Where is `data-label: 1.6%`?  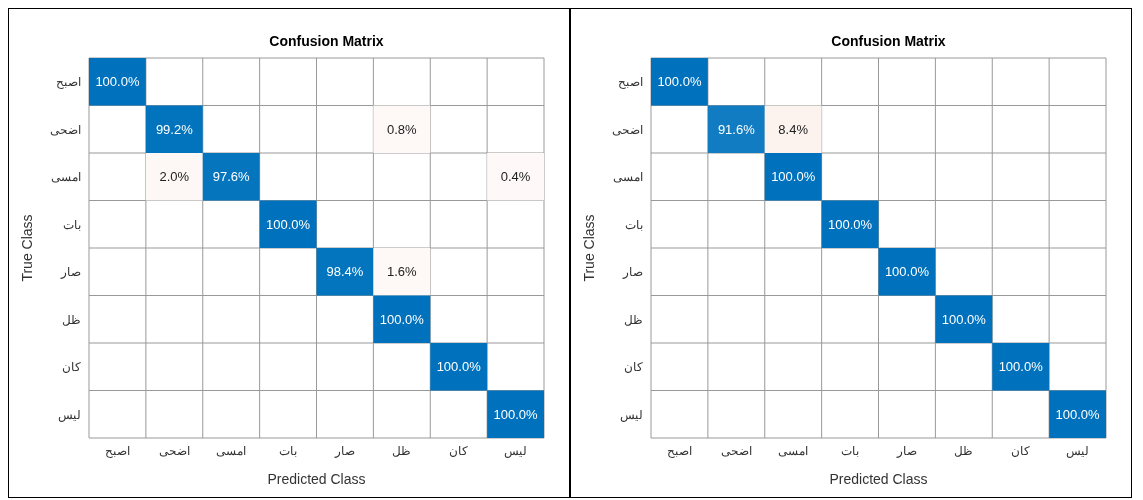 data-label: 1.6% is located at coordinates (402, 272).